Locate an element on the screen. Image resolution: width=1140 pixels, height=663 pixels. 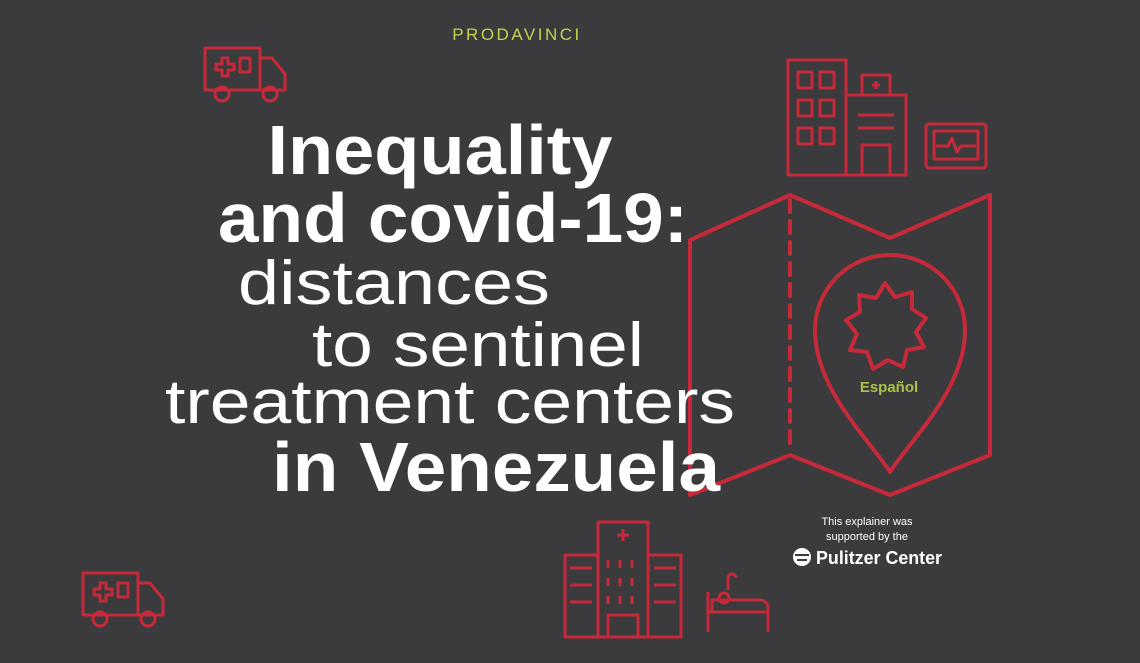
sponsor-mark-lines is located at coordinates (802, 557).